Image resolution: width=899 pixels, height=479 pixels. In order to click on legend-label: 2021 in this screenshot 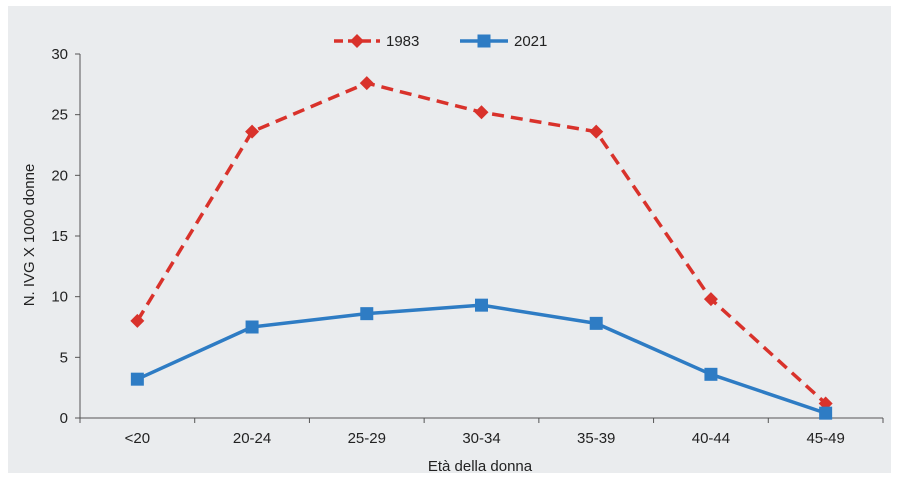, I will do `click(530, 41)`.